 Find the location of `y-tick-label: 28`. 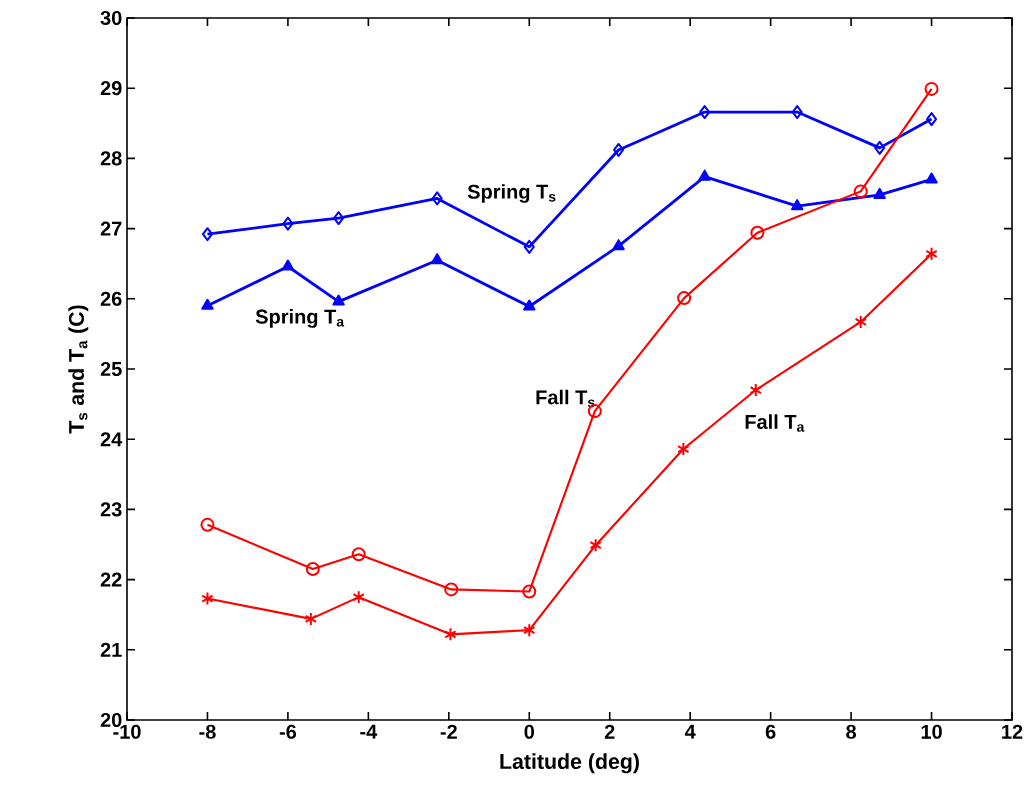

y-tick-label: 28 is located at coordinates (111, 158).